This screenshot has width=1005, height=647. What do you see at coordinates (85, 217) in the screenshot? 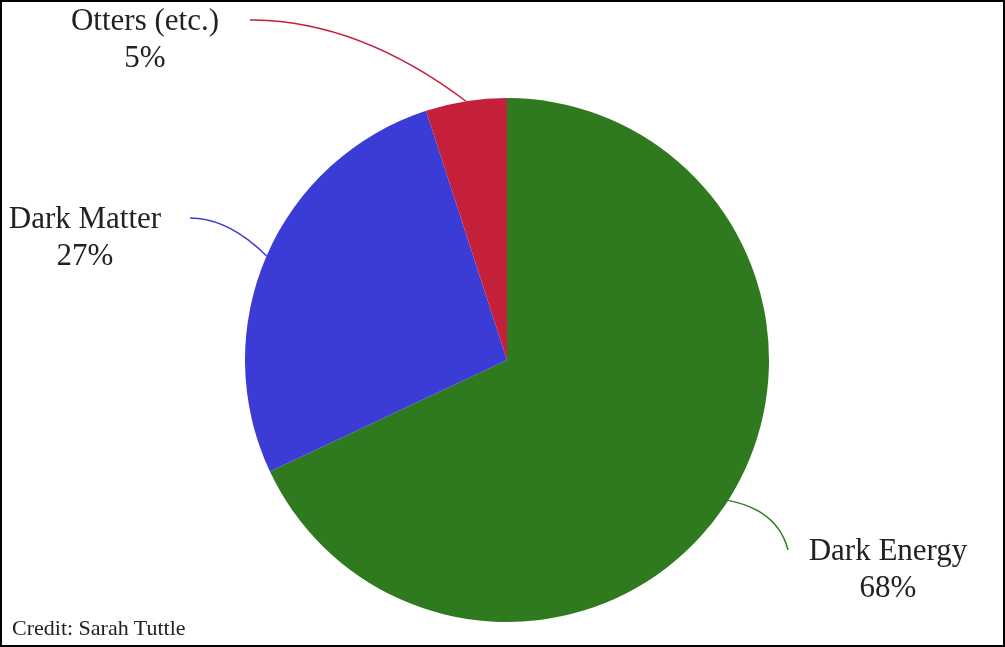
I see `slice-label: Dark Matter` at bounding box center [85, 217].